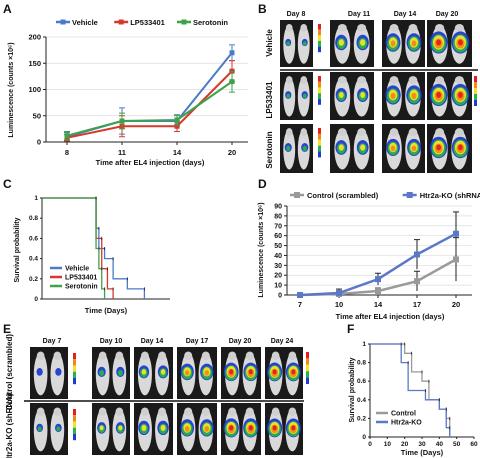 The height and width of the screenshot is (458, 480). I want to click on panel-d-y-tick-label: 80, so click(278, 216).